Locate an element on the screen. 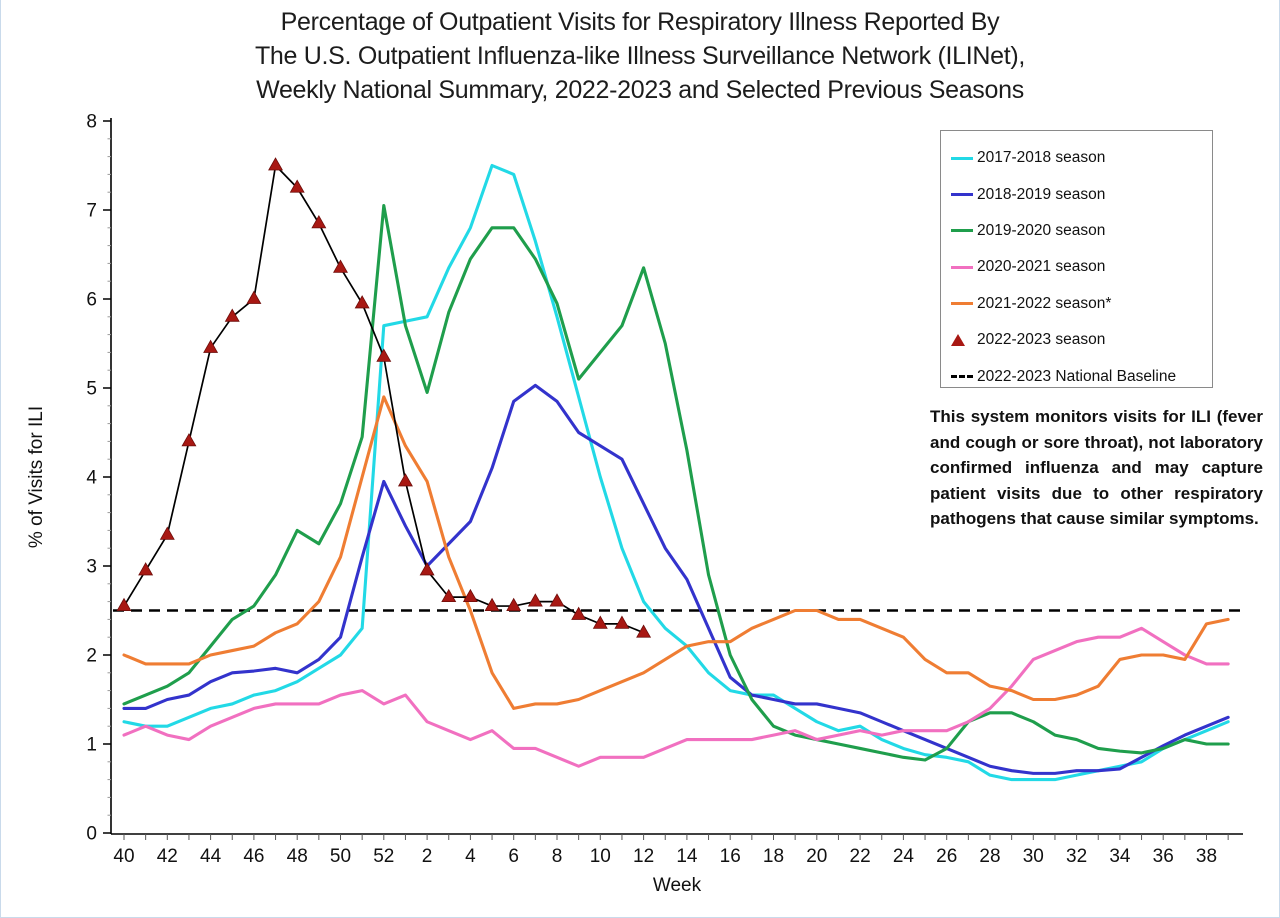  series-line-2020-2021-season is located at coordinates (676, 697).